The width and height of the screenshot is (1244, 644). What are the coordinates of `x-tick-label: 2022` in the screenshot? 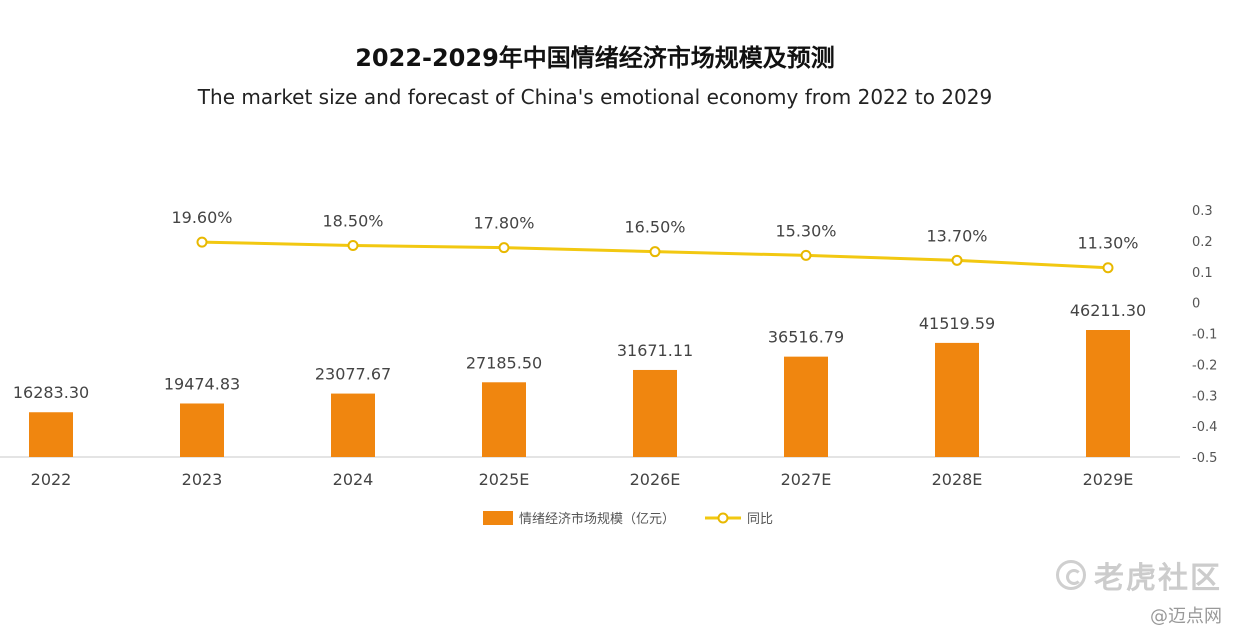 It's located at (51, 479).